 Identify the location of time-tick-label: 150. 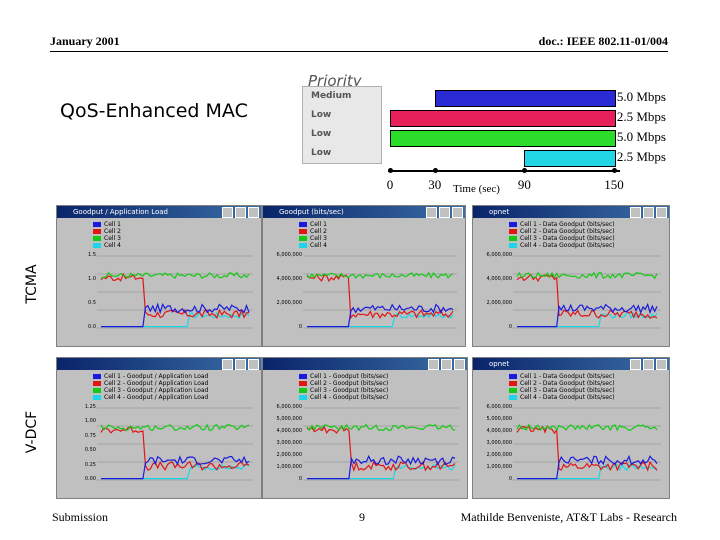
(614, 184).